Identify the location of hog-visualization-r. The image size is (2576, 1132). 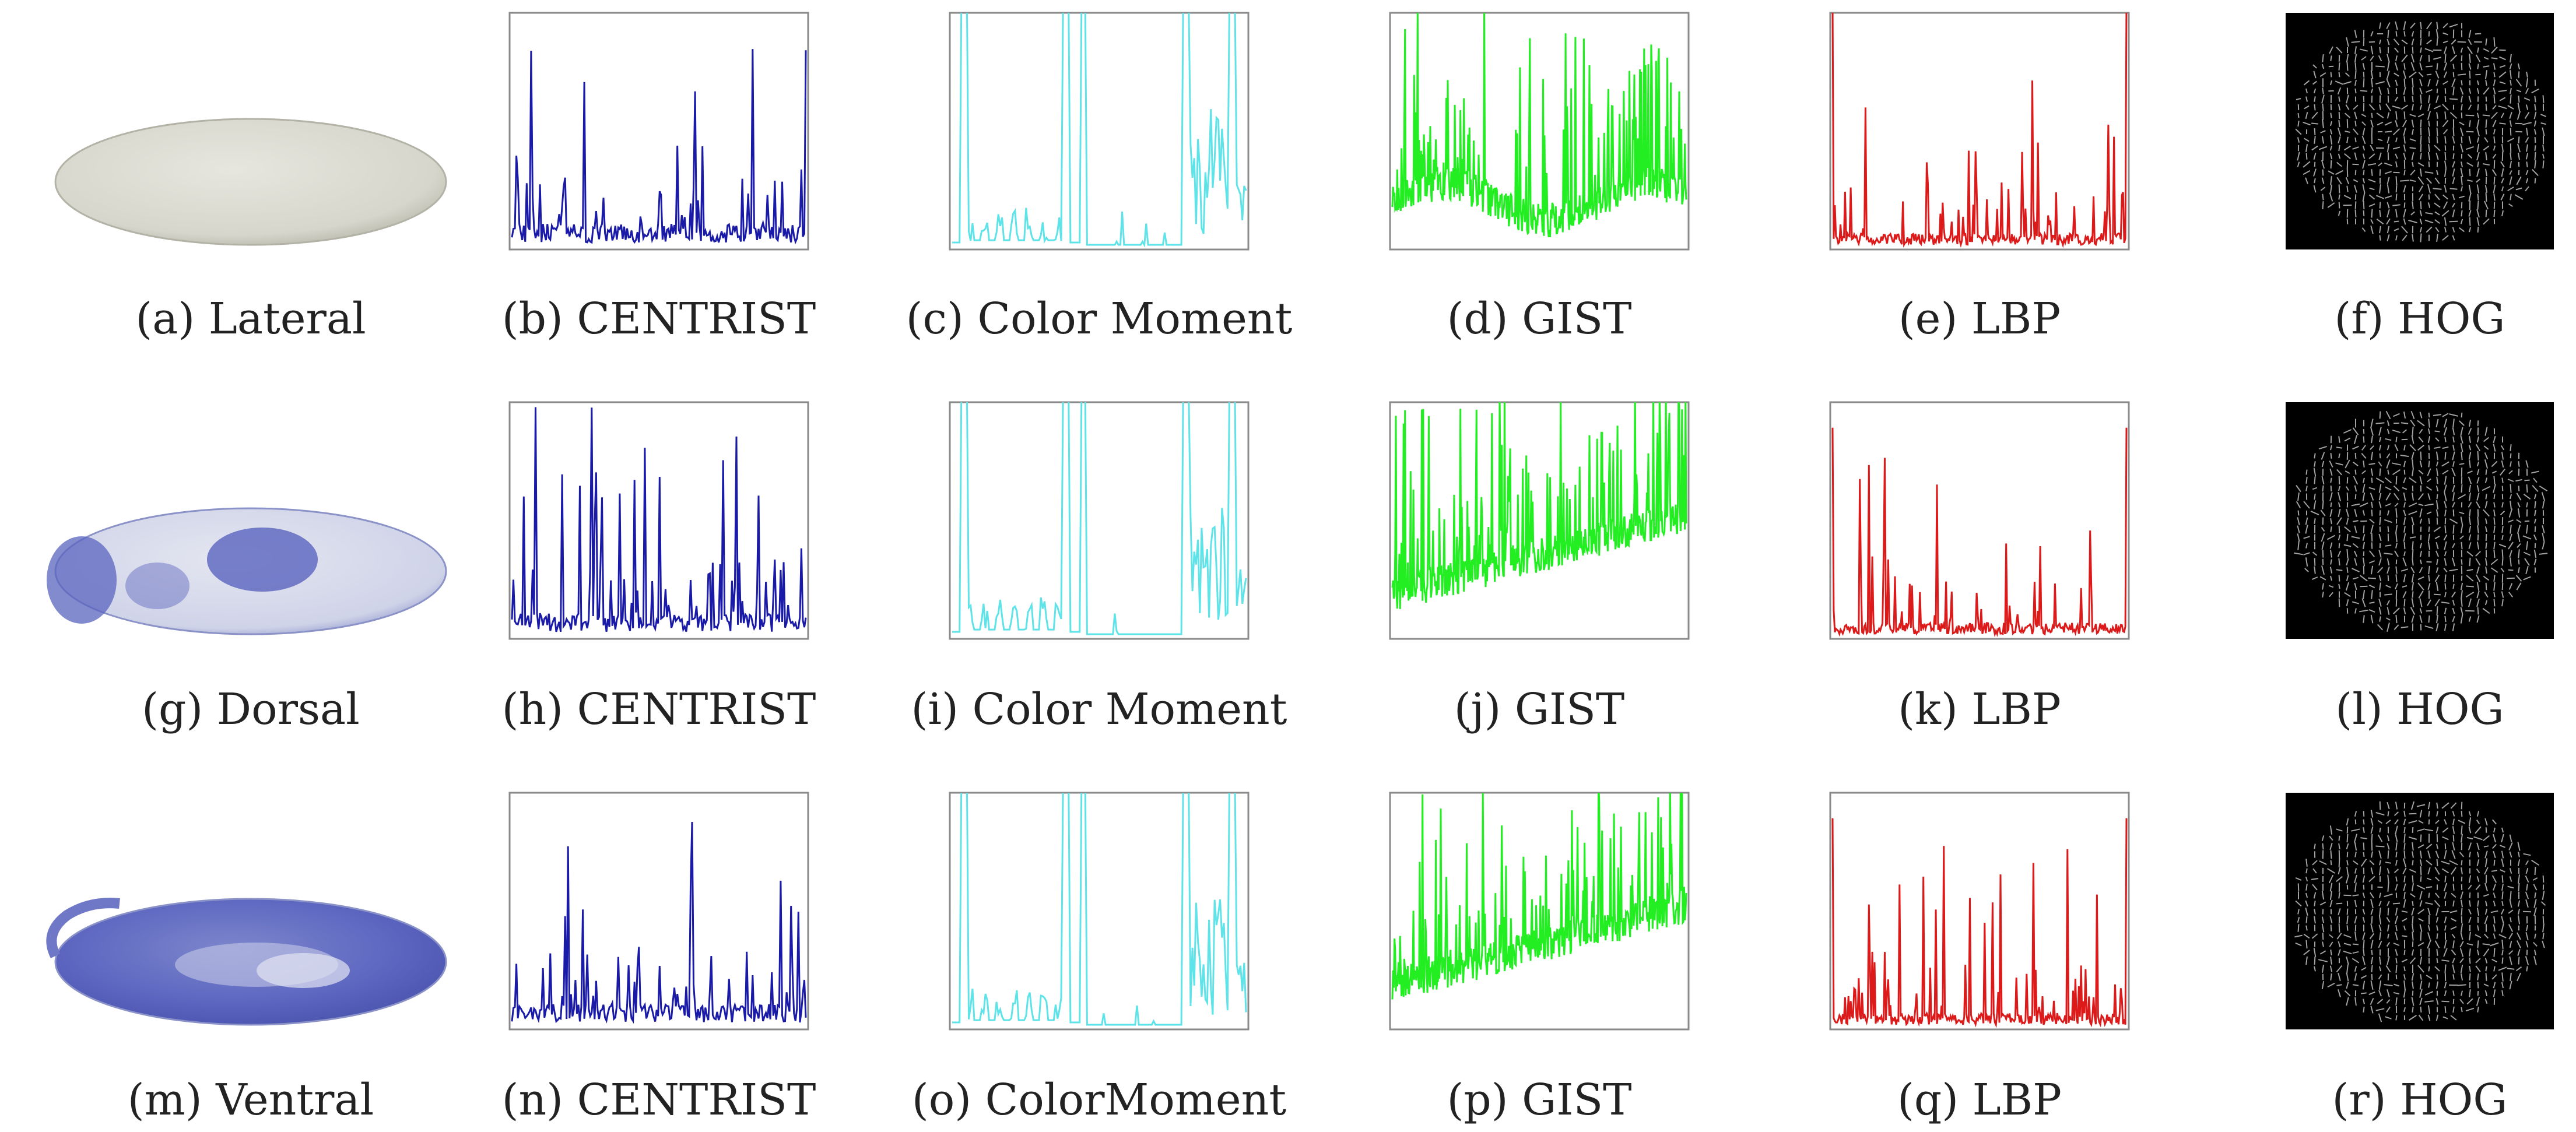
(2420, 911).